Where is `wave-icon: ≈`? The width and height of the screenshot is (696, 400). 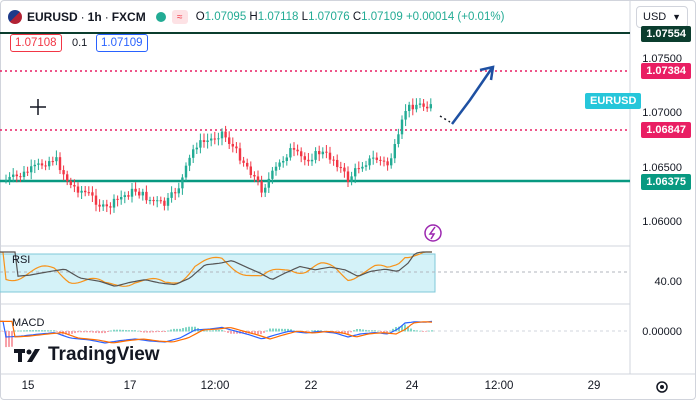 wave-icon: ≈ is located at coordinates (179, 17).